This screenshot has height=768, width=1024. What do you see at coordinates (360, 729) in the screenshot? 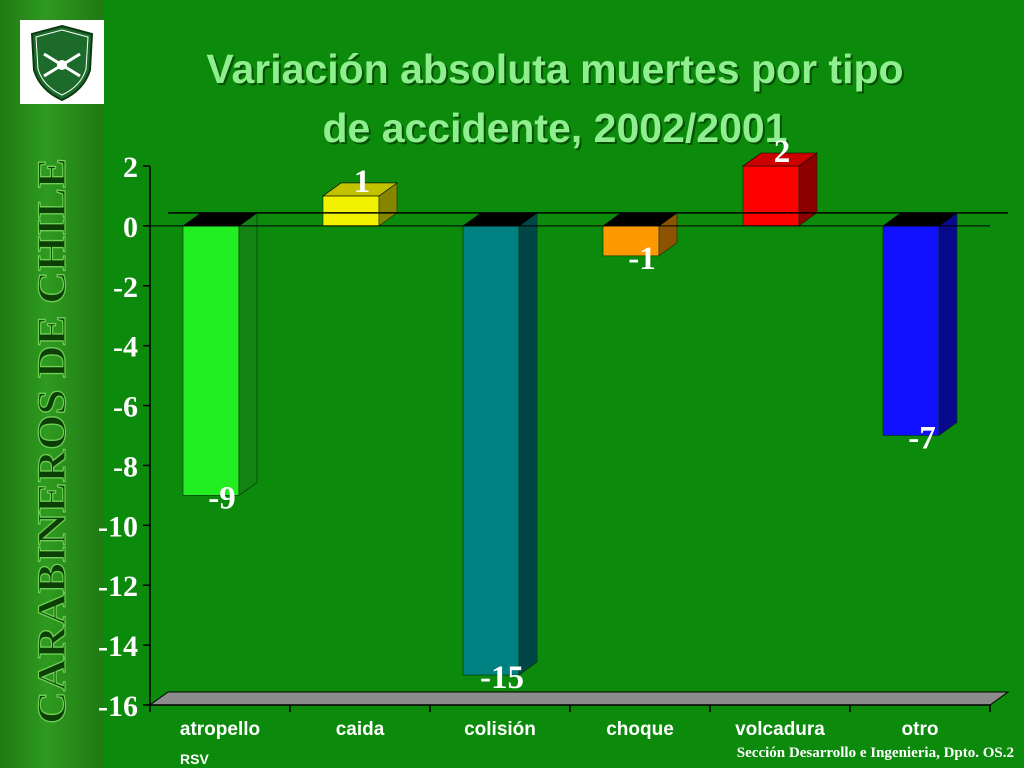
I see `x-tick-label-caida: caida` at bounding box center [360, 729].